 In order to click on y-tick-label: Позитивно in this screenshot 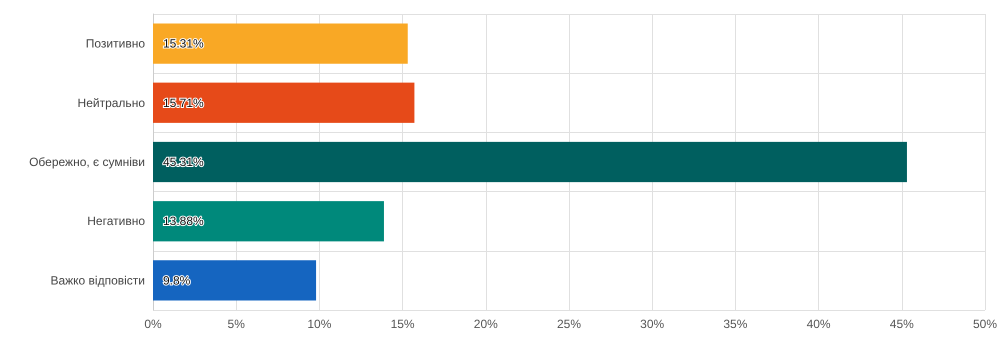, I will do `click(116, 43)`.